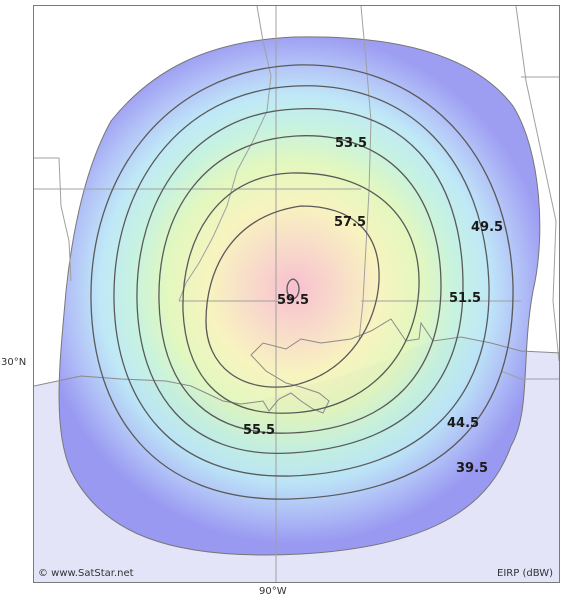 The image size is (571, 600). Describe the element at coordinates (86, 573) in the screenshot. I see `copyright-text: © www.SatStar.net` at that location.